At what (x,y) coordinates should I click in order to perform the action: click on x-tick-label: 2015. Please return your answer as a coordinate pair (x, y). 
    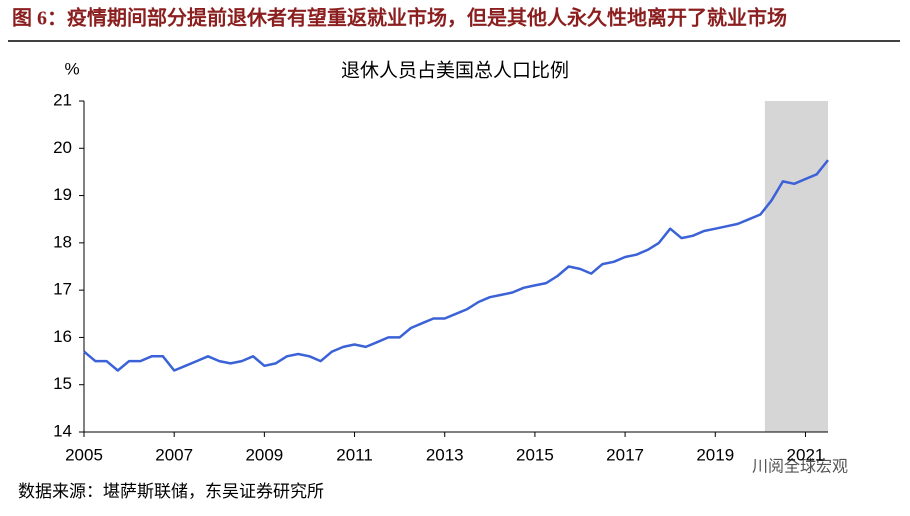
    Looking at the image, I should click on (535, 454).